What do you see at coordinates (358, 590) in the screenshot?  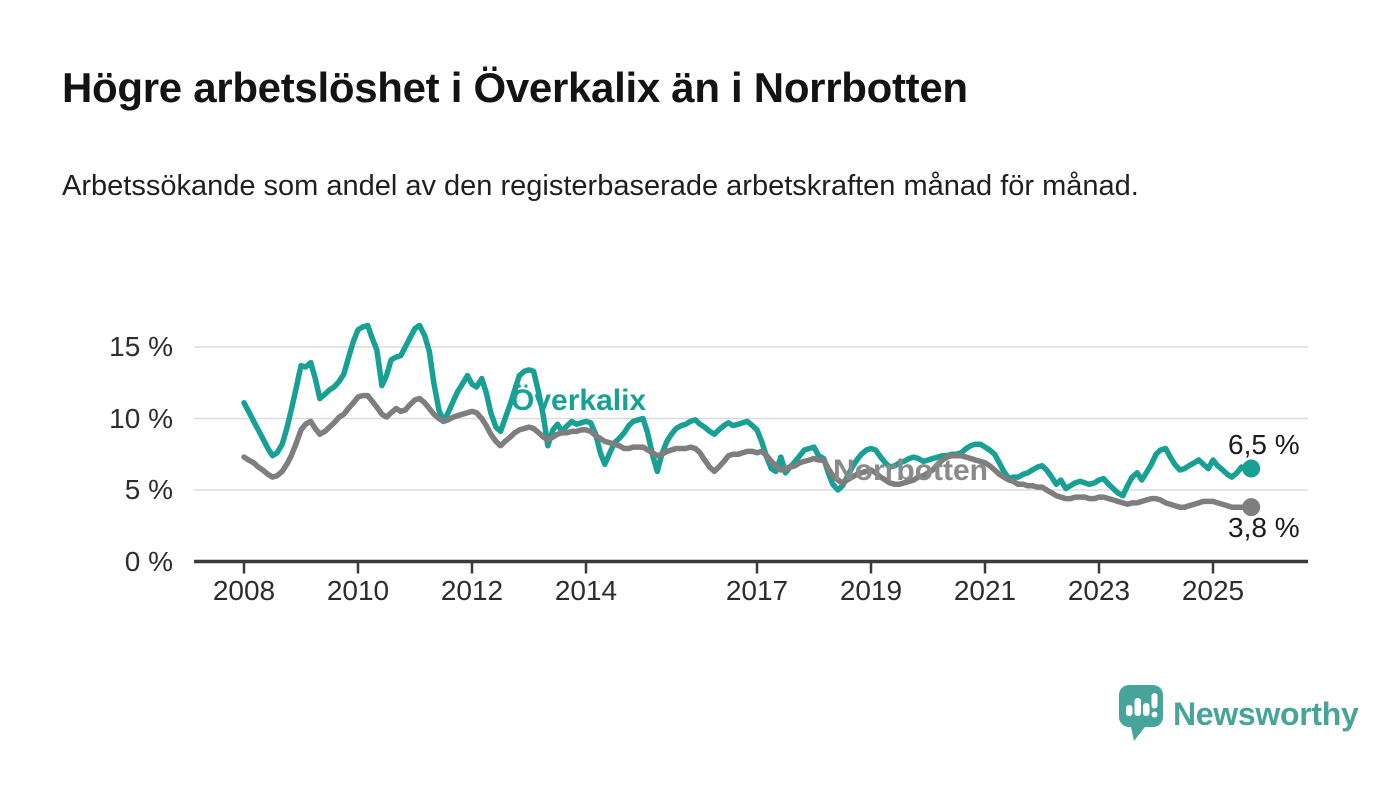 I see `x-tick-label-2010: 2010` at bounding box center [358, 590].